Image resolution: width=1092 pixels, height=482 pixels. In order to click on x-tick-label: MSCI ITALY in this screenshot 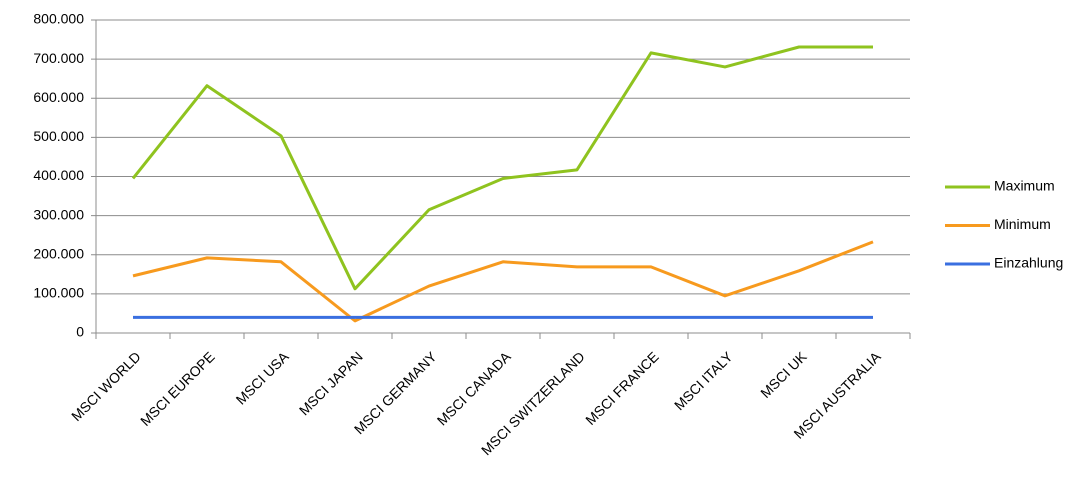, I will do `click(703, 380)`.